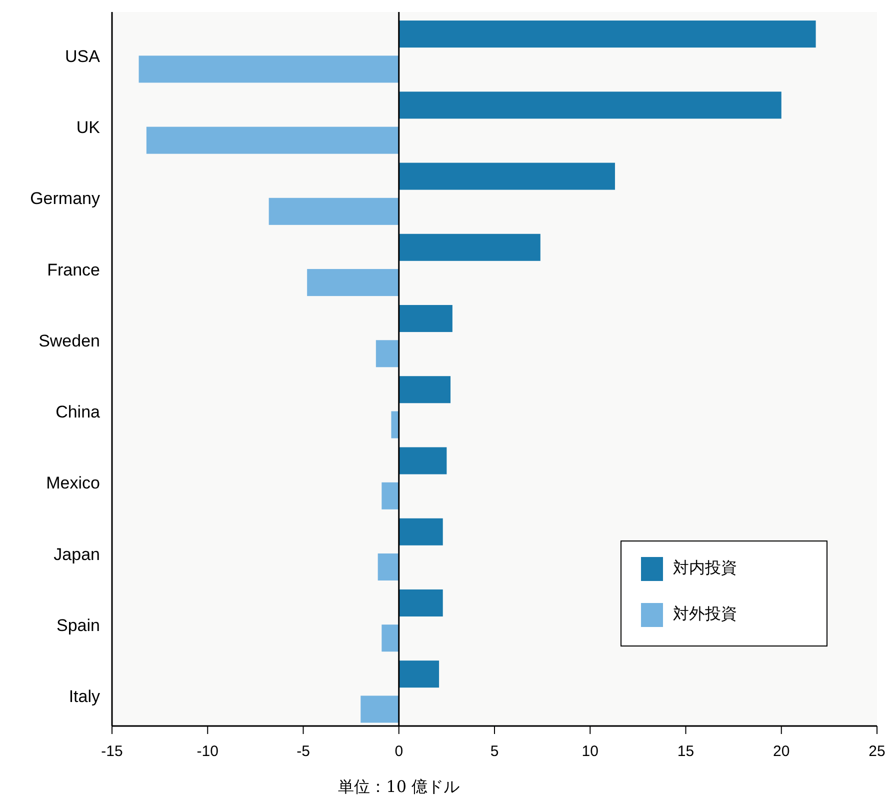 The height and width of the screenshot is (805, 895). I want to click on y-tick-label: Japan, so click(77, 554).